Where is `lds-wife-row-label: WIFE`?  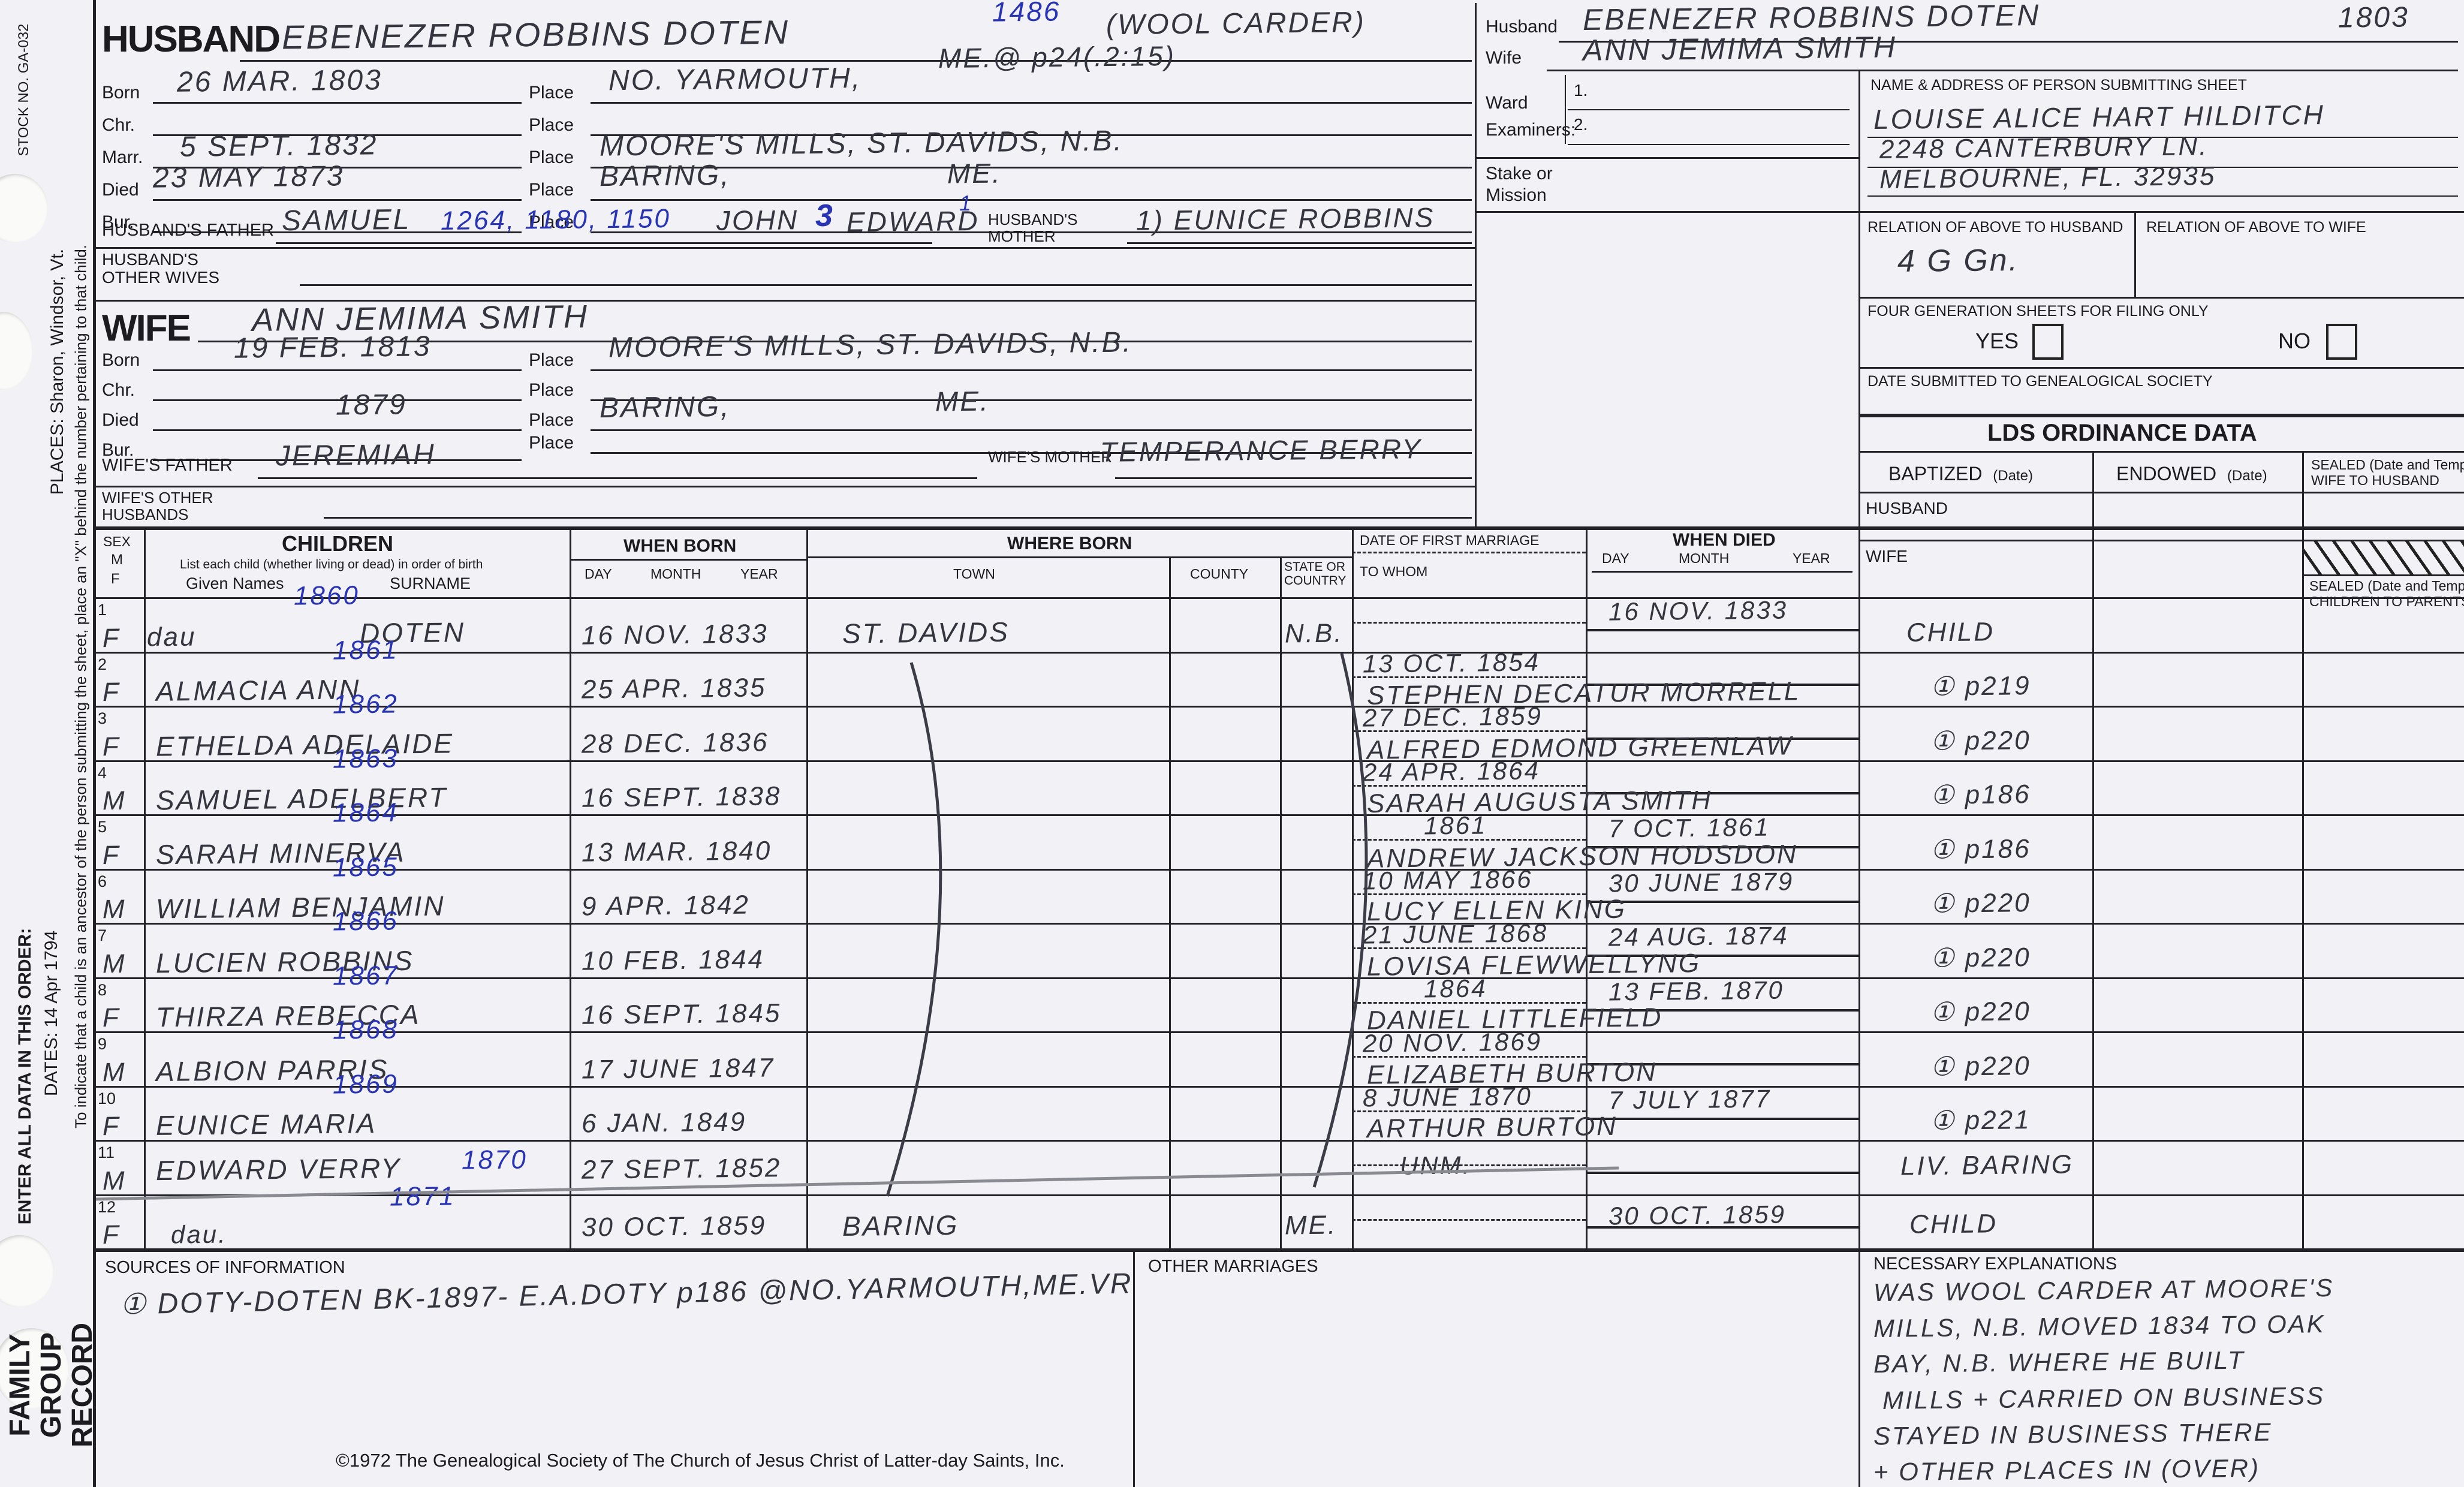 lds-wife-row-label: WIFE is located at coordinates (1887, 556).